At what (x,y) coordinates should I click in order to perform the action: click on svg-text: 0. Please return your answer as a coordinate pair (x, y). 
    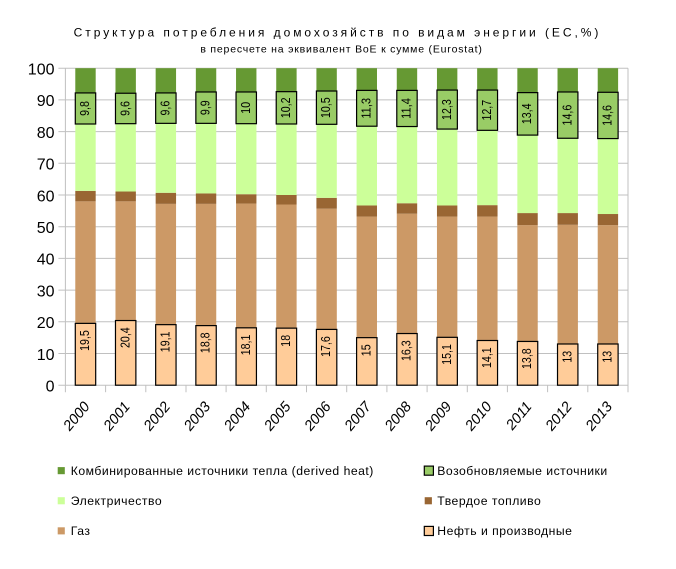
    Looking at the image, I should click on (50, 387).